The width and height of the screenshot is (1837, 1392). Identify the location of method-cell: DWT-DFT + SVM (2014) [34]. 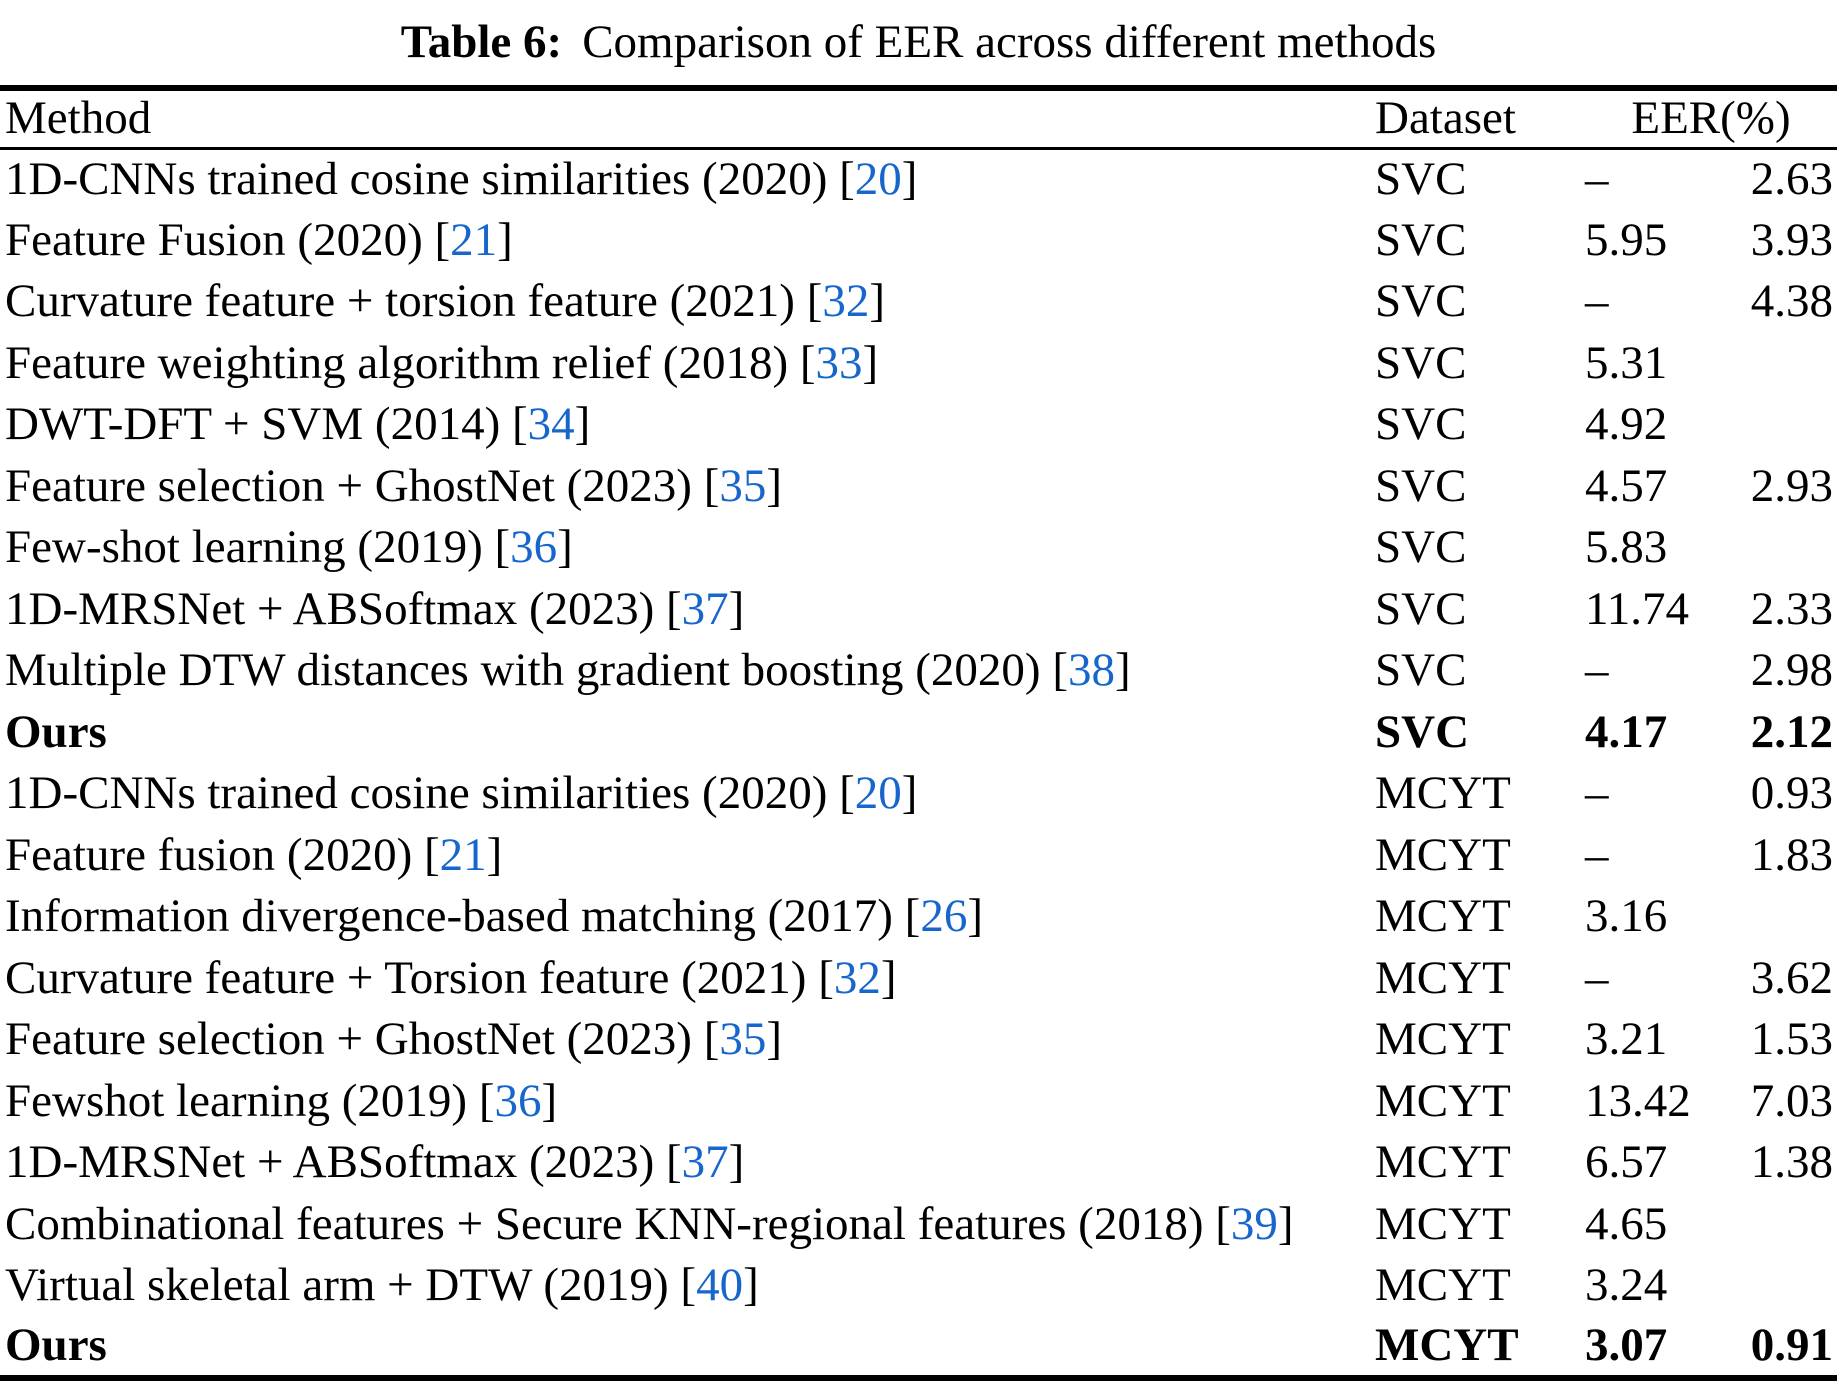
(687, 425).